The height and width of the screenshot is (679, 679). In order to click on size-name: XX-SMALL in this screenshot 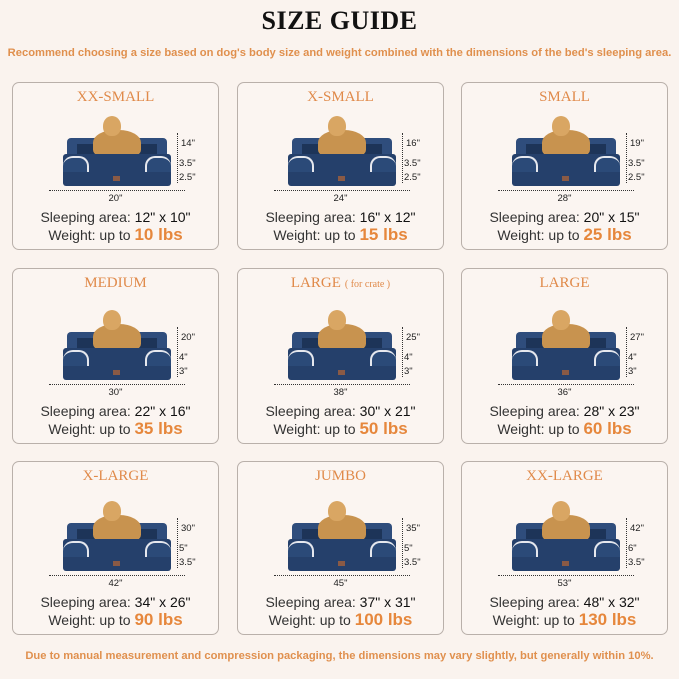, I will do `click(115, 97)`.